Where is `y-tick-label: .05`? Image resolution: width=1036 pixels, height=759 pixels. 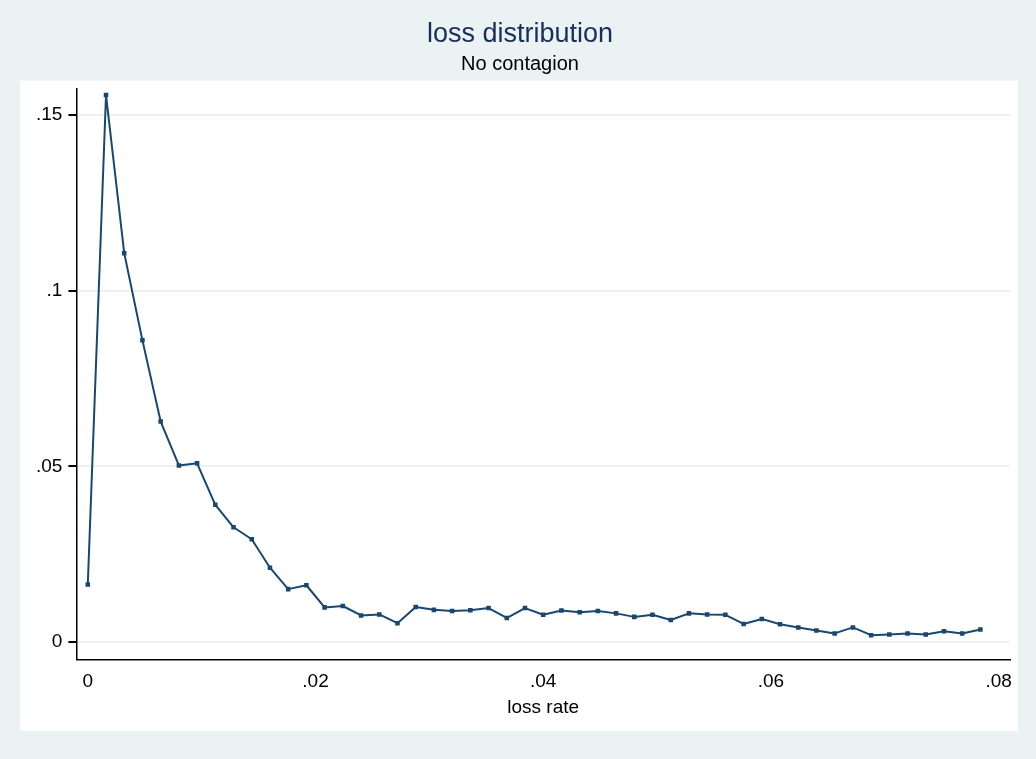 y-tick-label: .05 is located at coordinates (49, 465).